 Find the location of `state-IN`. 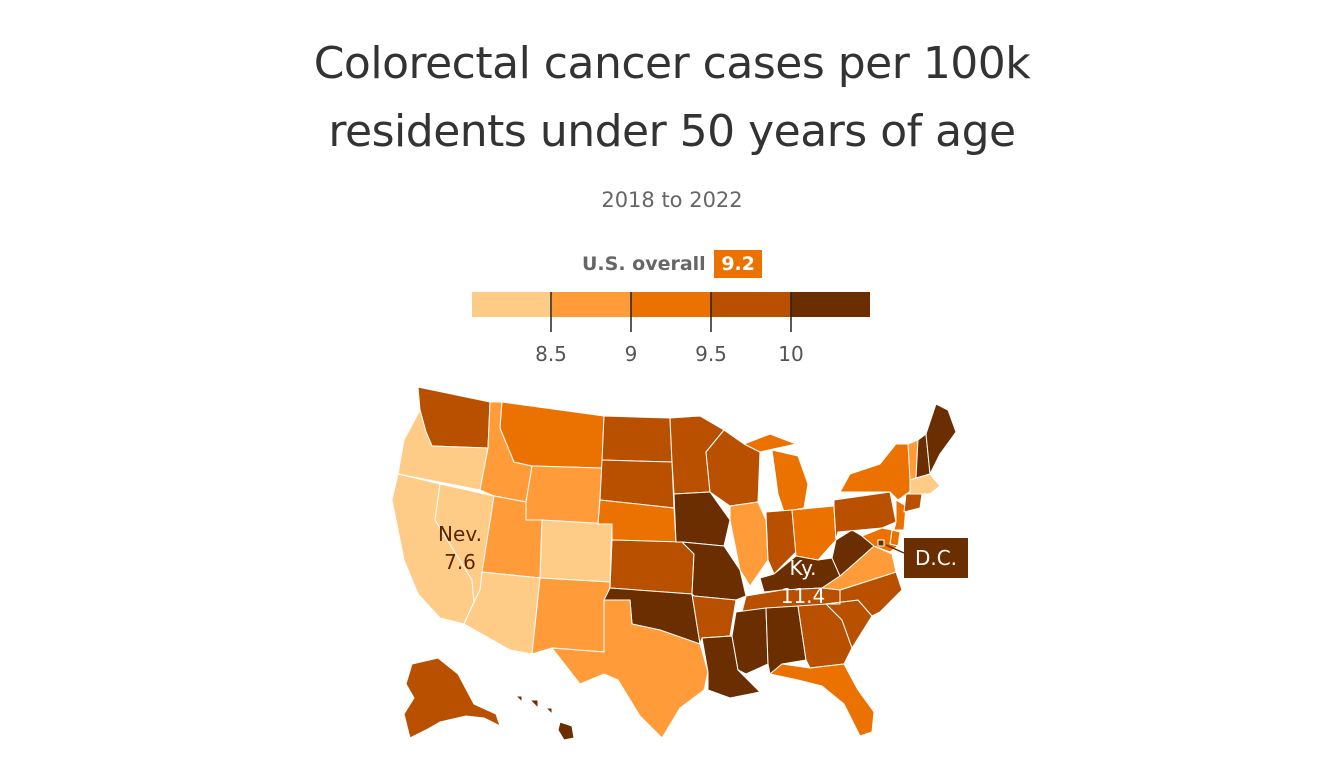

state-IN is located at coordinates (781, 542).